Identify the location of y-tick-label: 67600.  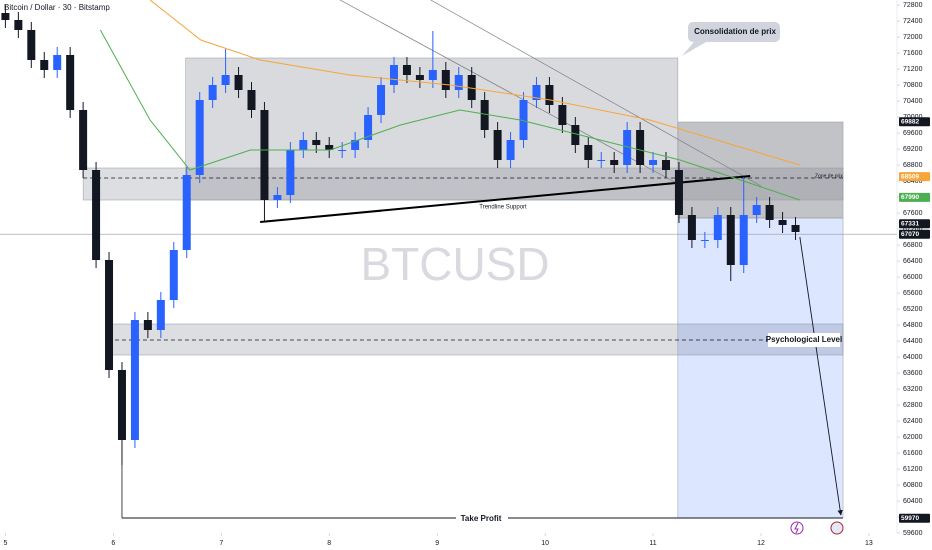
(913, 213).